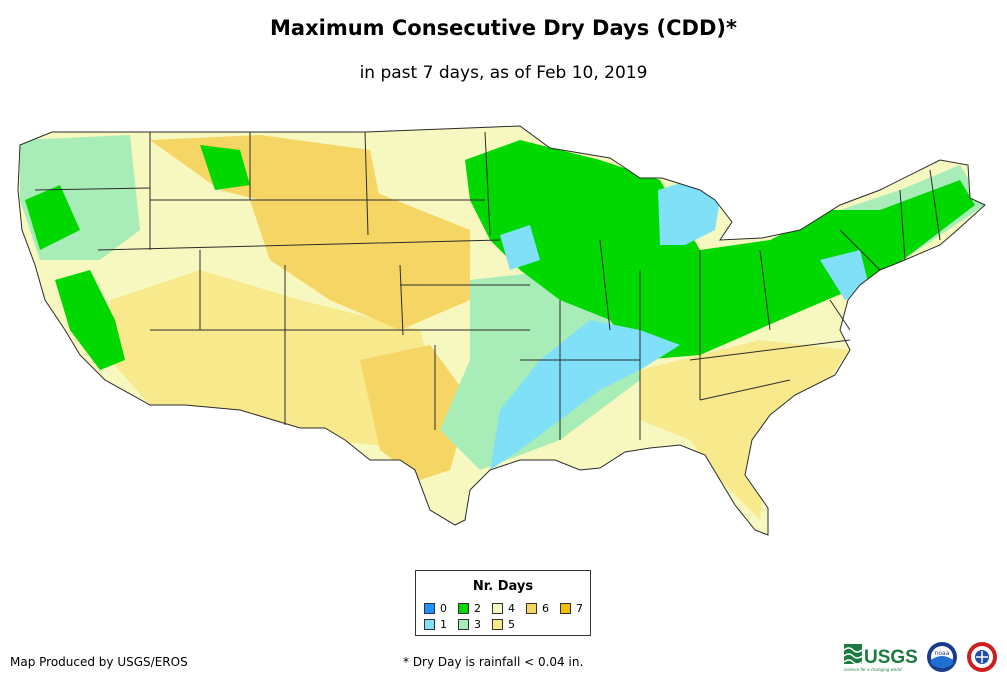 The width and height of the screenshot is (1007, 691). What do you see at coordinates (579, 608) in the screenshot?
I see `legend-label-7: 7` at bounding box center [579, 608].